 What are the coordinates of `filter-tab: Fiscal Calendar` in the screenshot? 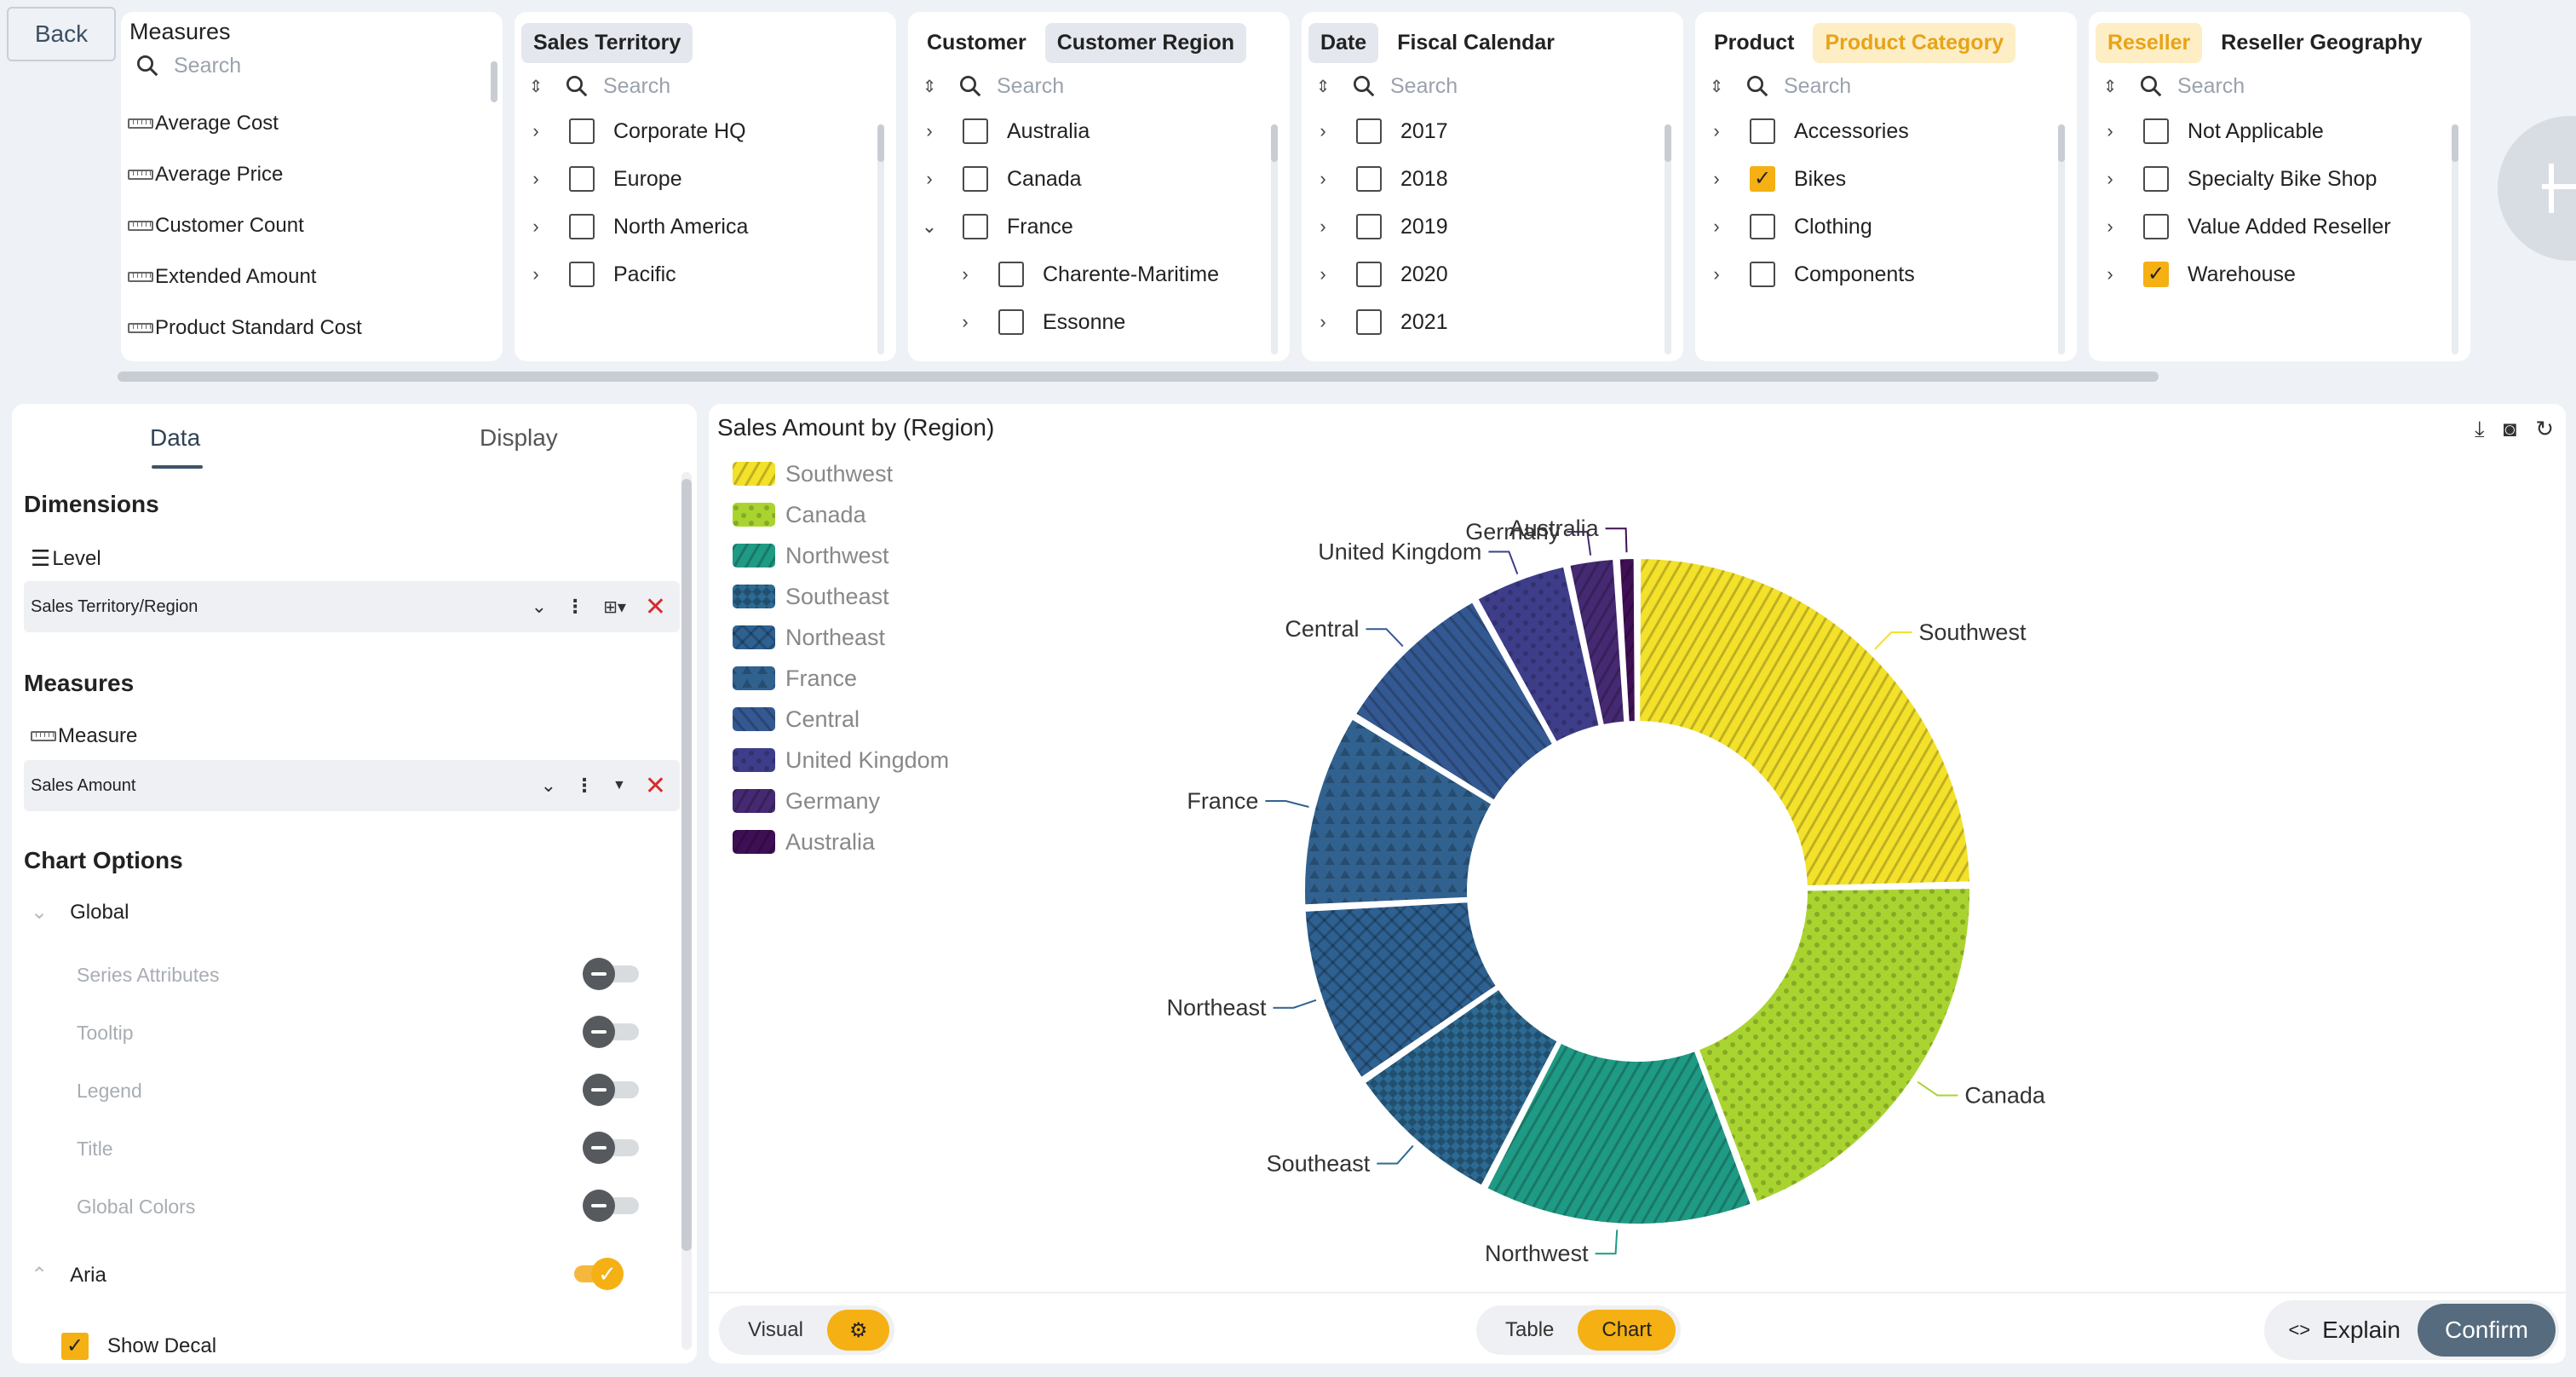 It's located at (1476, 42).